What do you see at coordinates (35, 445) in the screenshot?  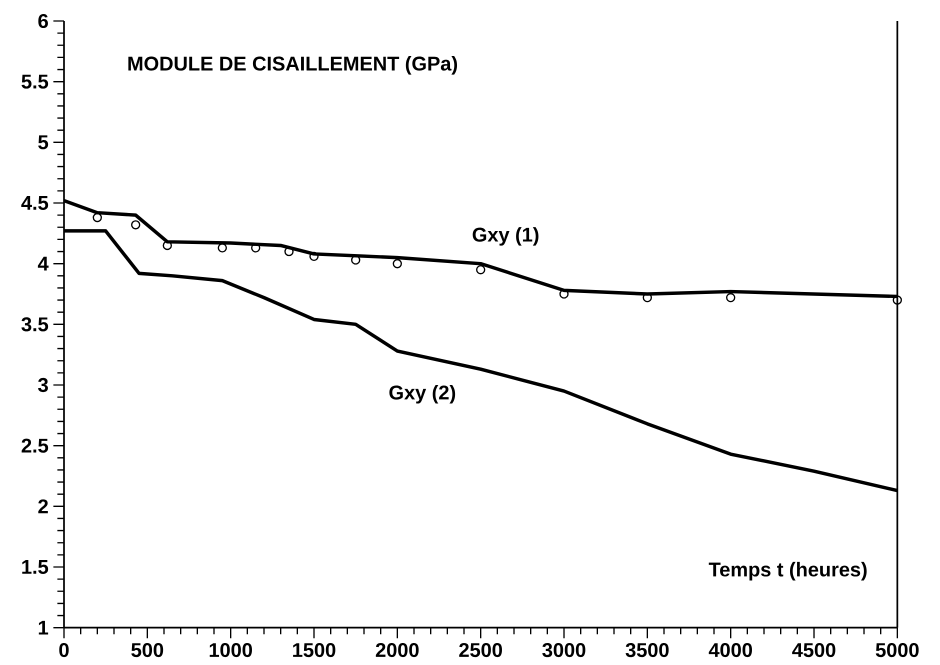 I see `y-tick-label: 2.5` at bounding box center [35, 445].